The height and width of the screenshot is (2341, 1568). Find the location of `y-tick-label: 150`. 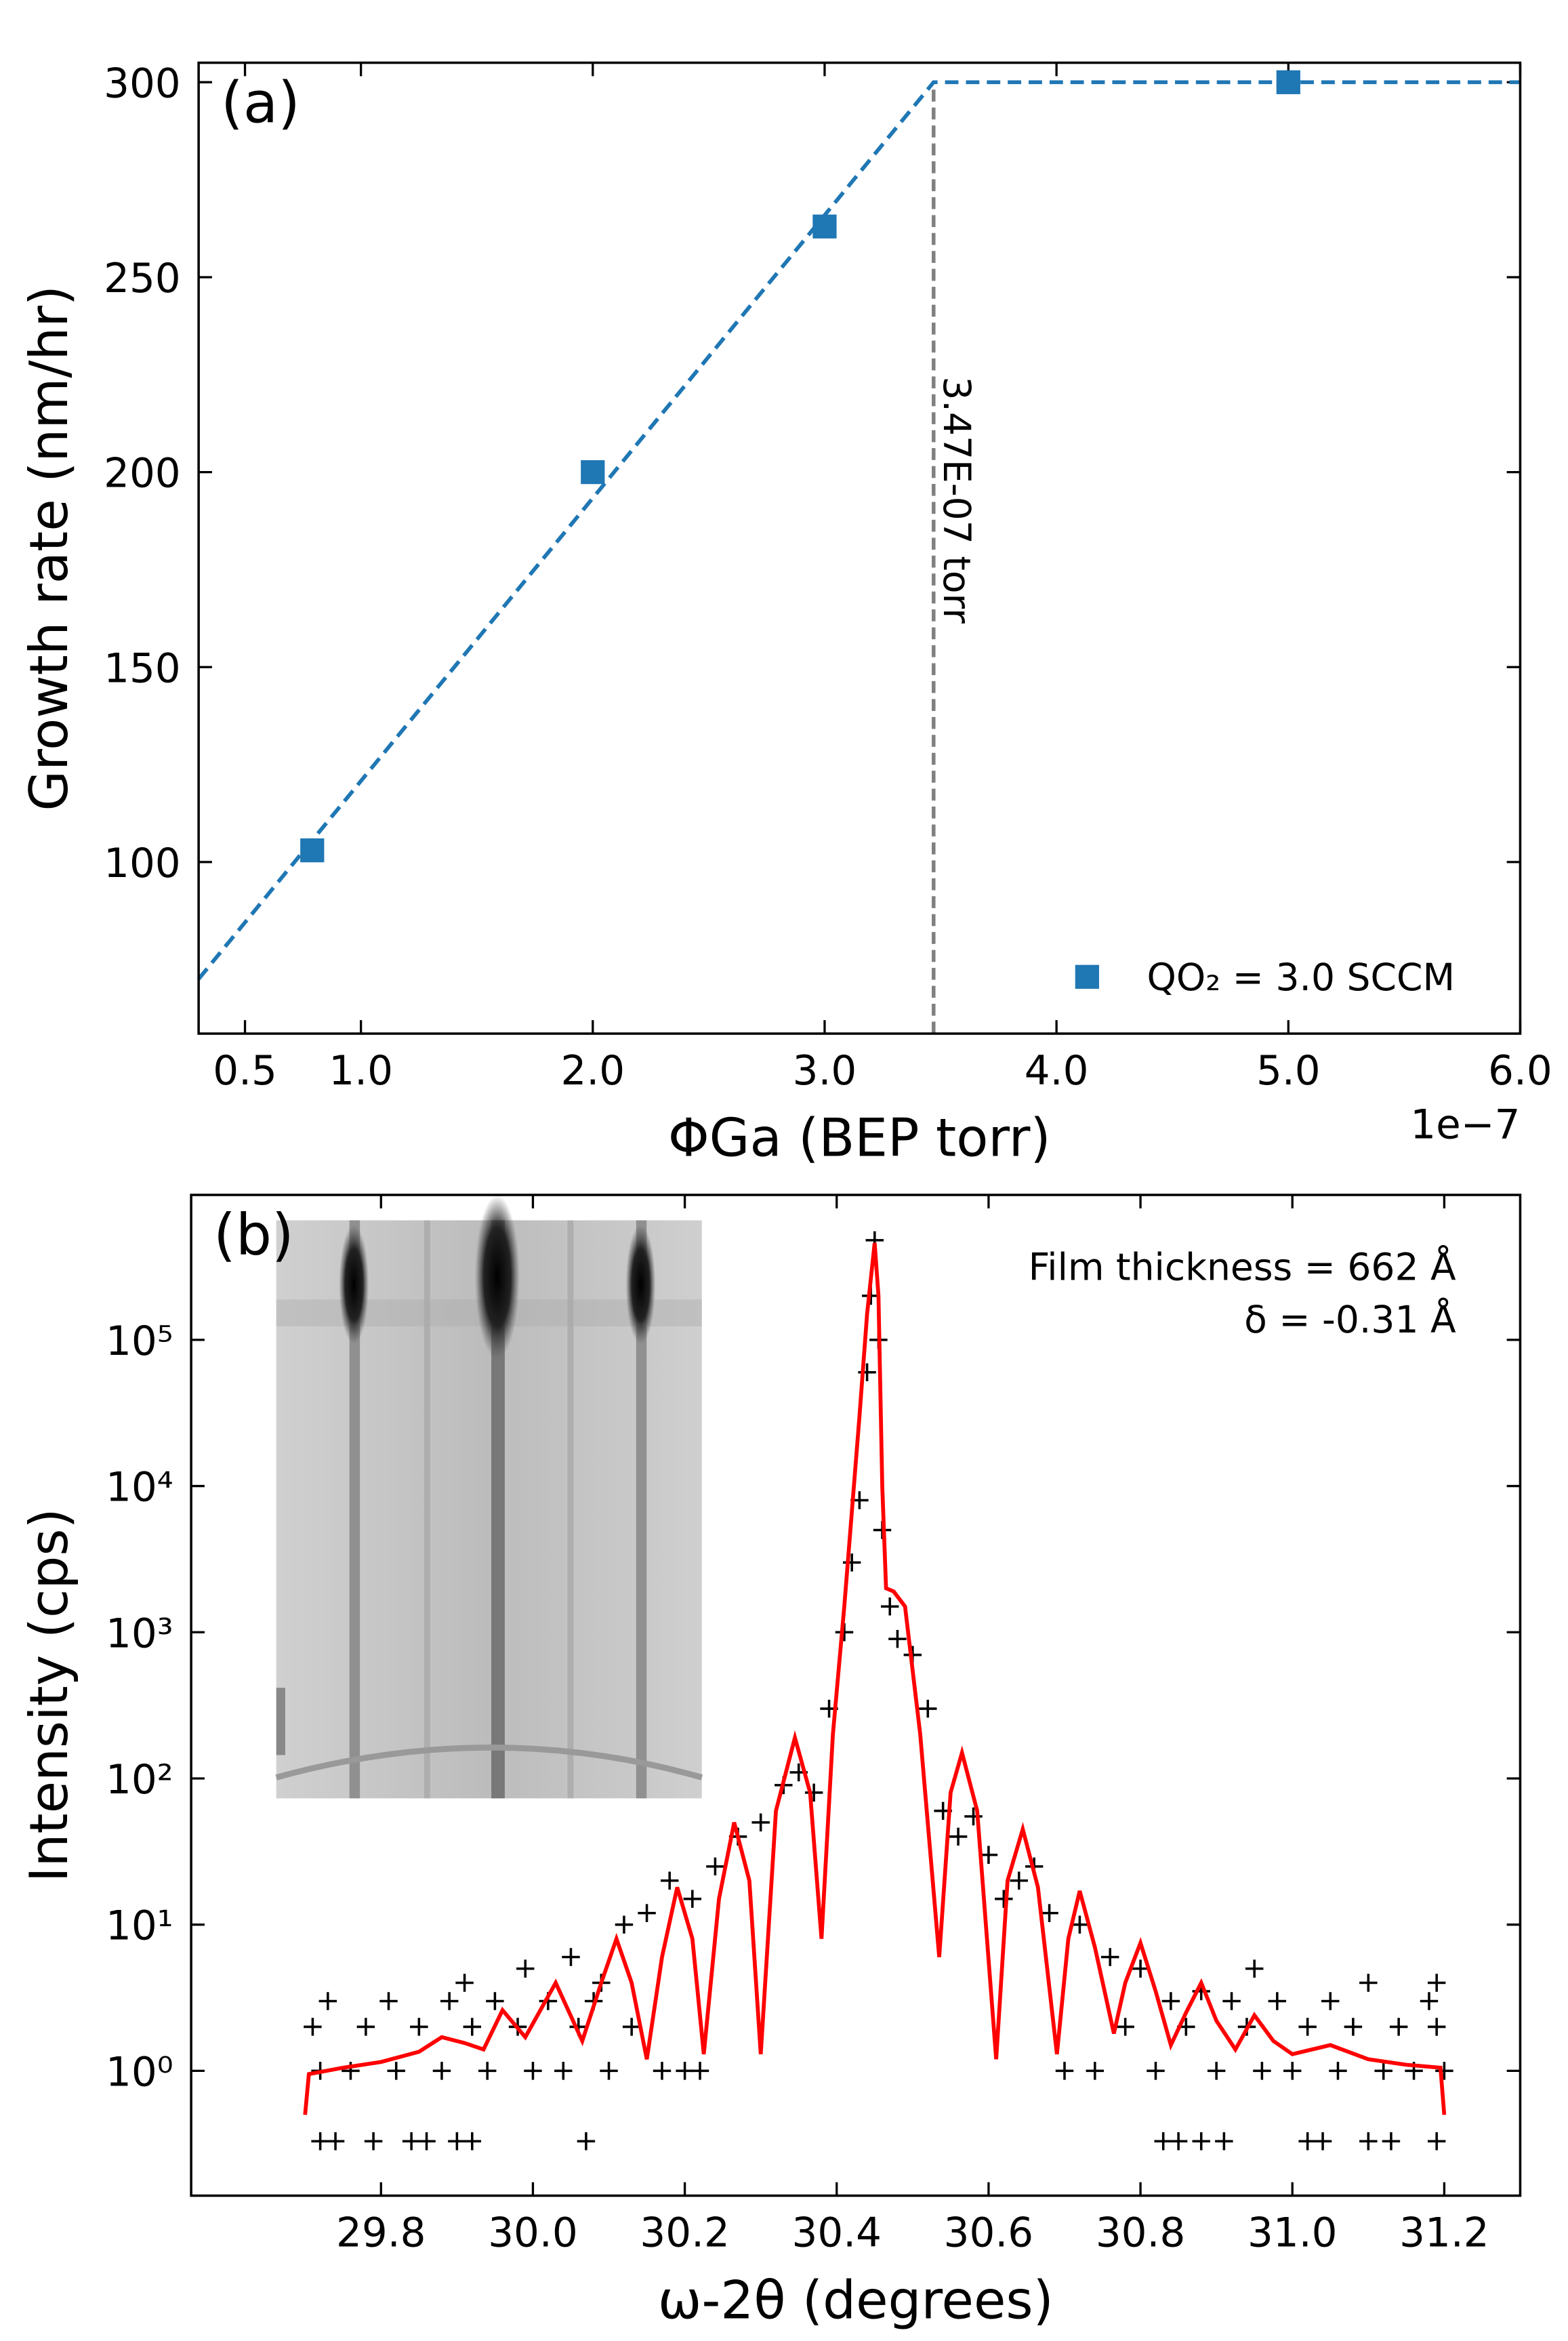

y-tick-label: 150 is located at coordinates (142, 668).